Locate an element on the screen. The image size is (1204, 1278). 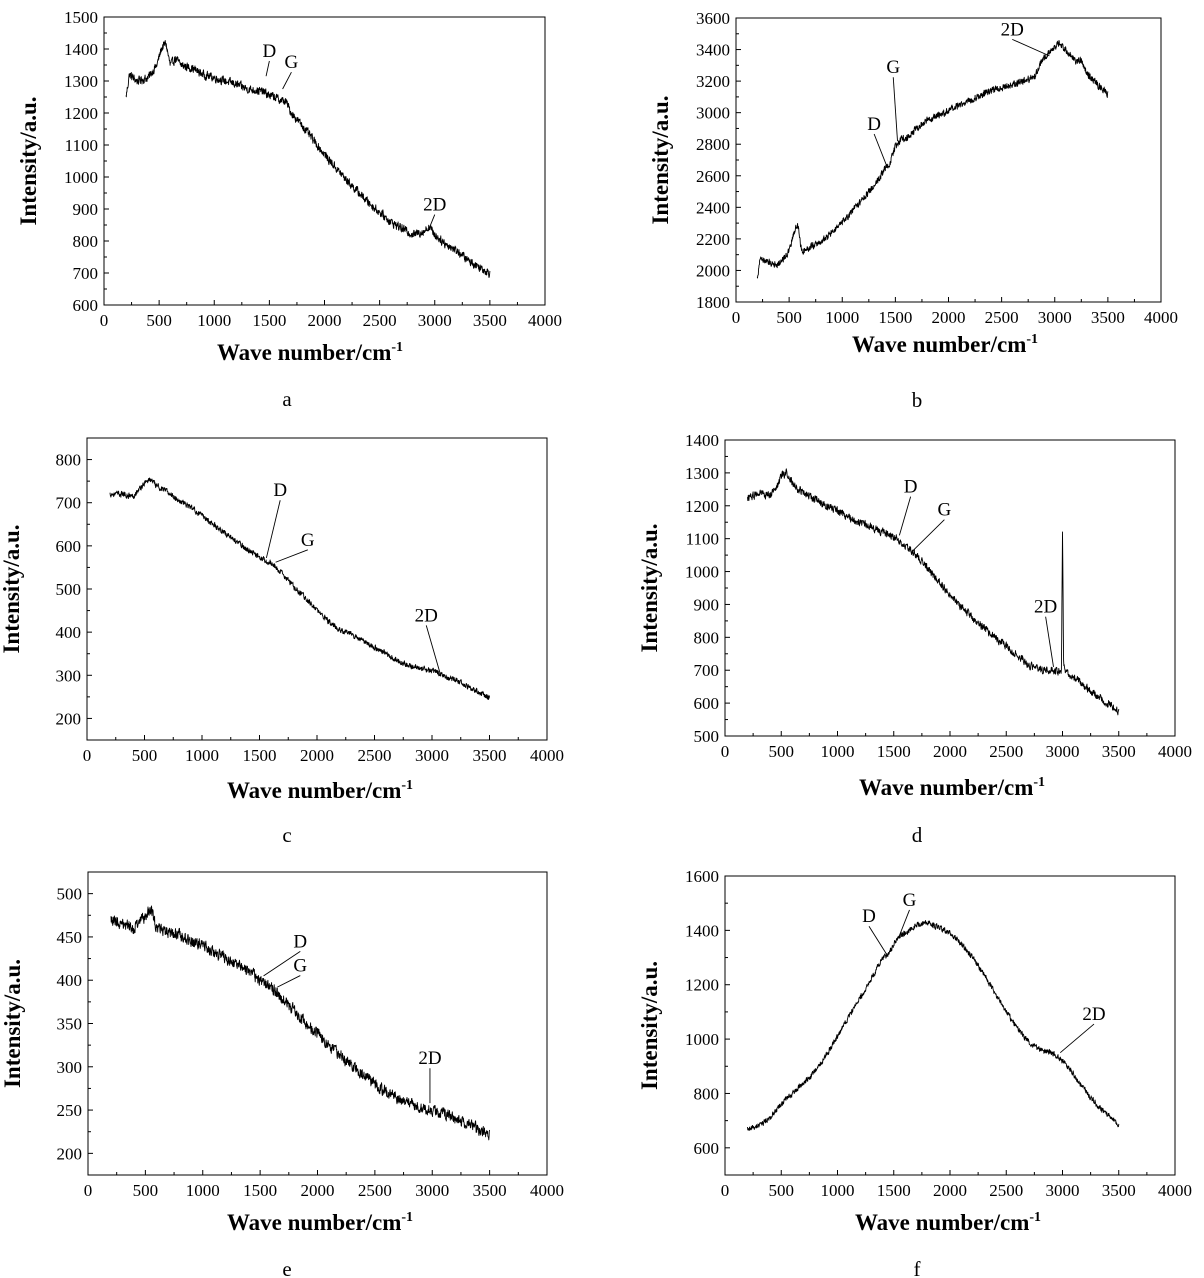
y-tick-label: 3000 is located at coordinates (713, 113).